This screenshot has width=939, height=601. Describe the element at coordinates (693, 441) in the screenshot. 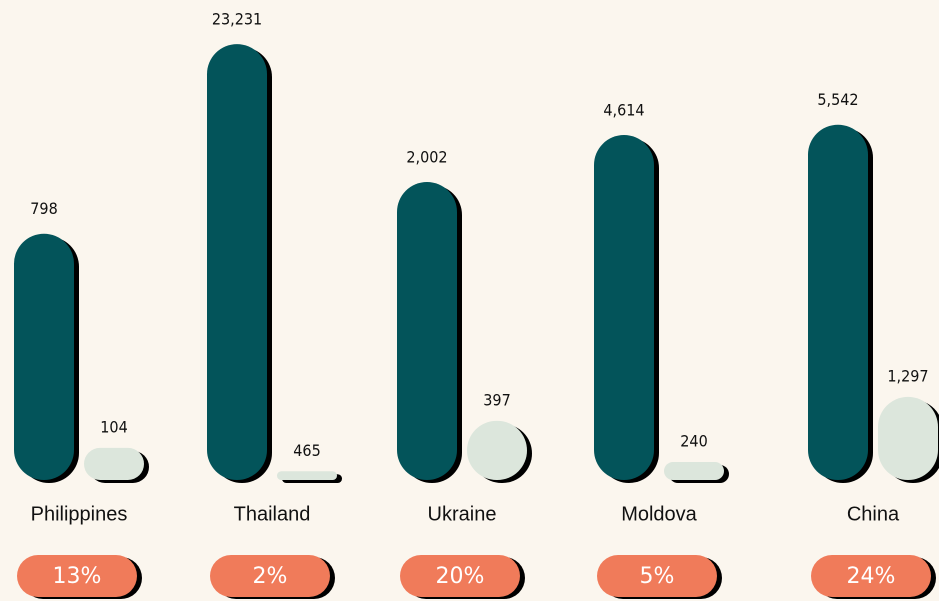

I see `value-label: 240` at that location.